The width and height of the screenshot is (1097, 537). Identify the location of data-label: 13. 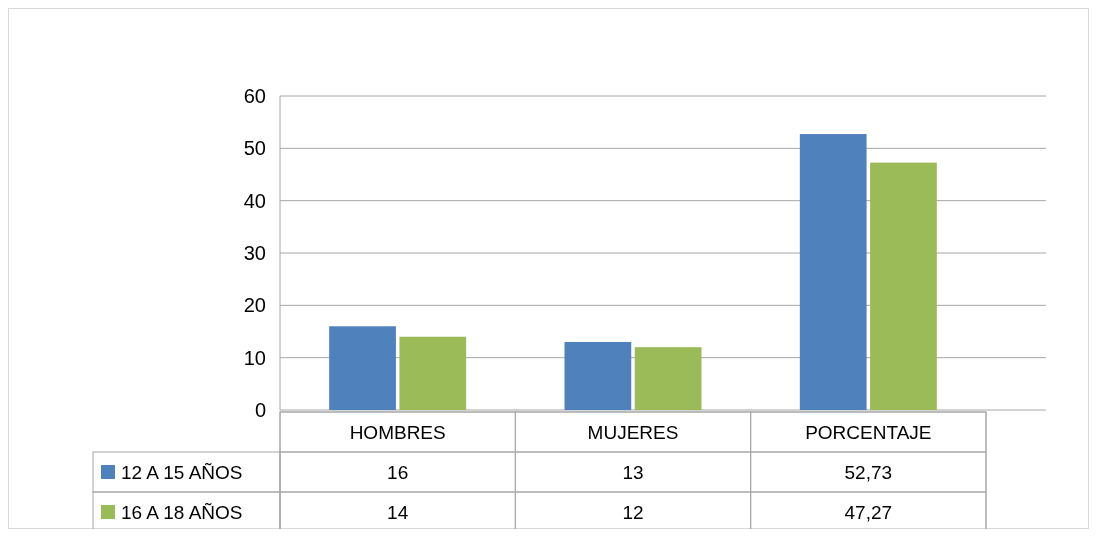
(633, 472).